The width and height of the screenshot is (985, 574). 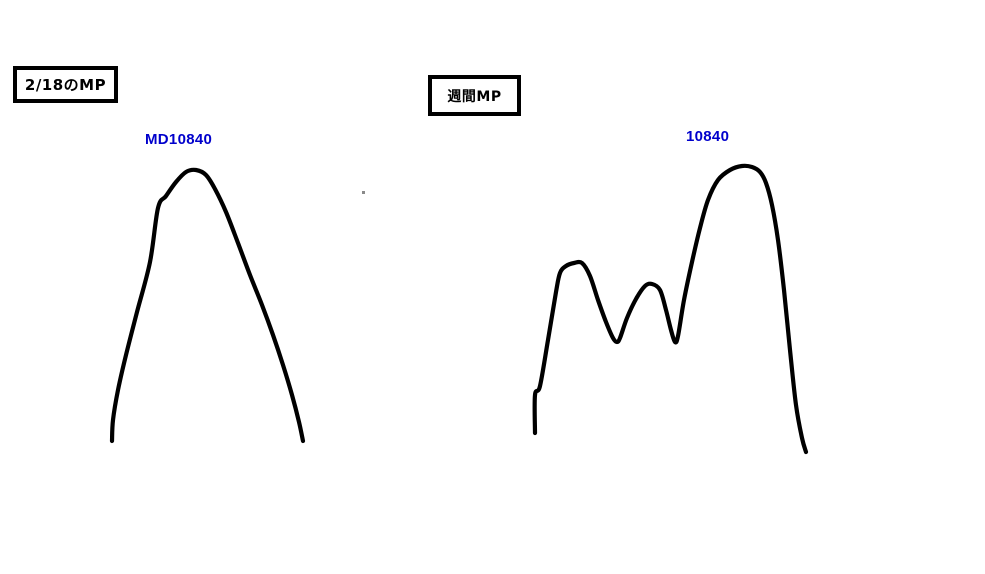 I want to click on left-panel-title-box: 2/18のMP, so click(x=65, y=84).